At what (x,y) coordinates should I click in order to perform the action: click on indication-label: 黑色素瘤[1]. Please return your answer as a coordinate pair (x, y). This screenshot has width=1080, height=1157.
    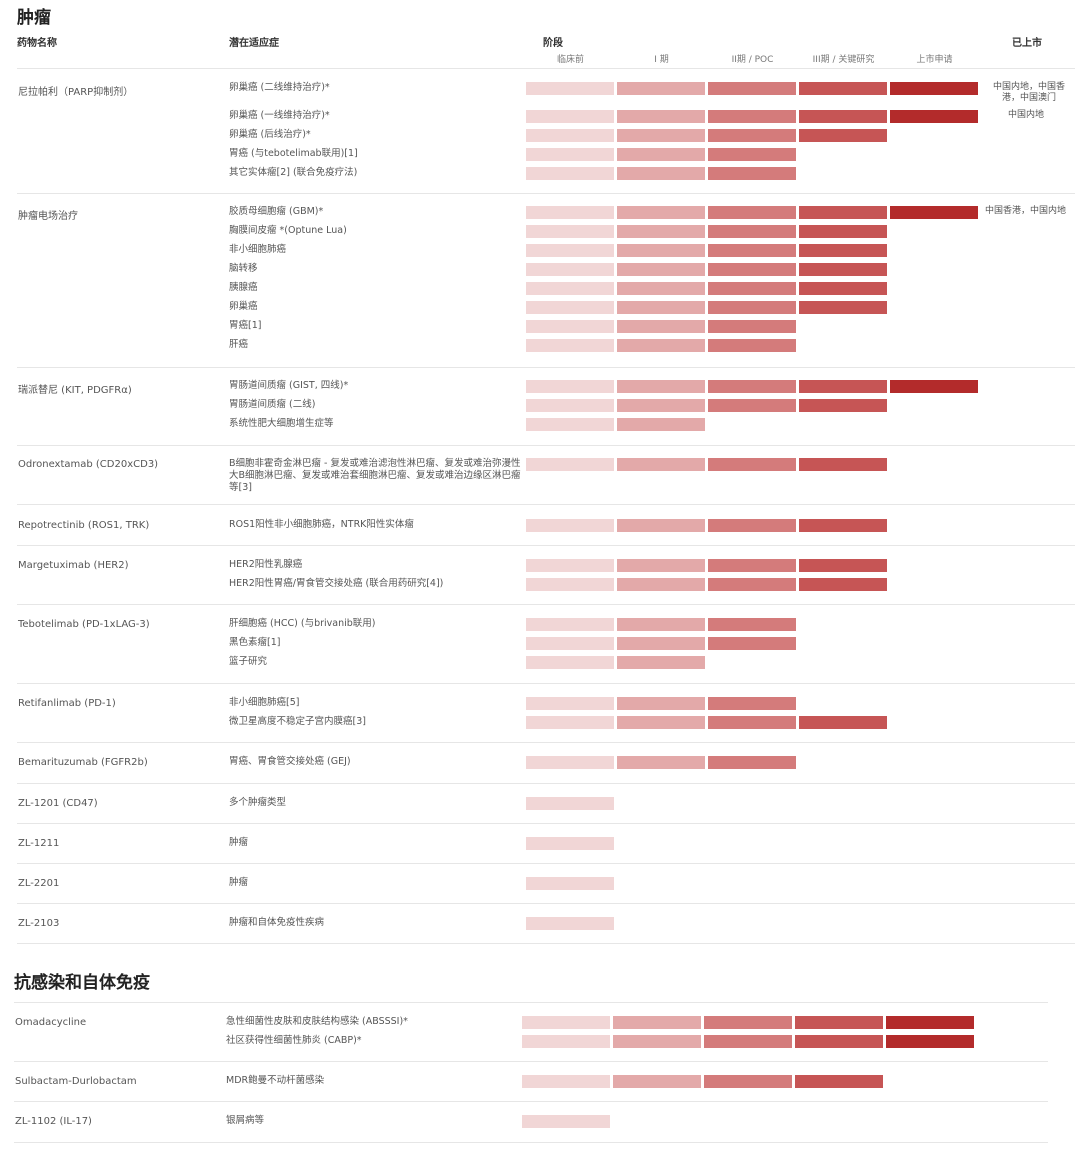
    Looking at the image, I should click on (255, 642).